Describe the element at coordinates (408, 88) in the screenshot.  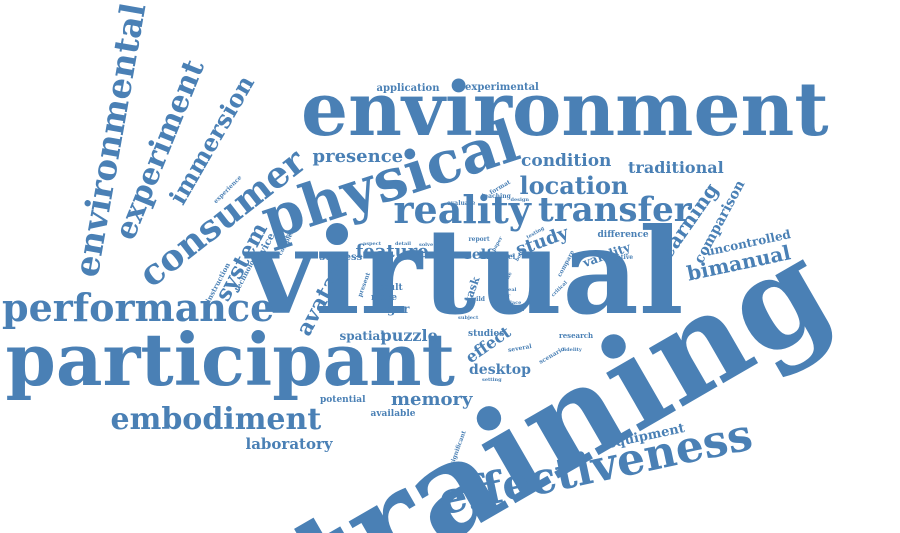
I see `word-application: application` at that location.